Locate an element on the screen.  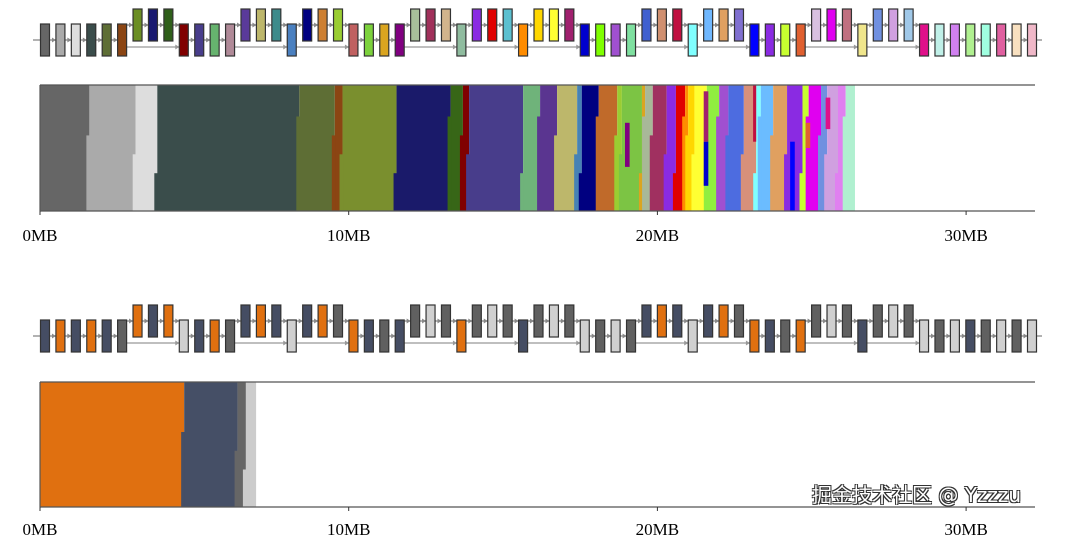
axis-tick-label: 20MB is located at coordinates (657, 235).